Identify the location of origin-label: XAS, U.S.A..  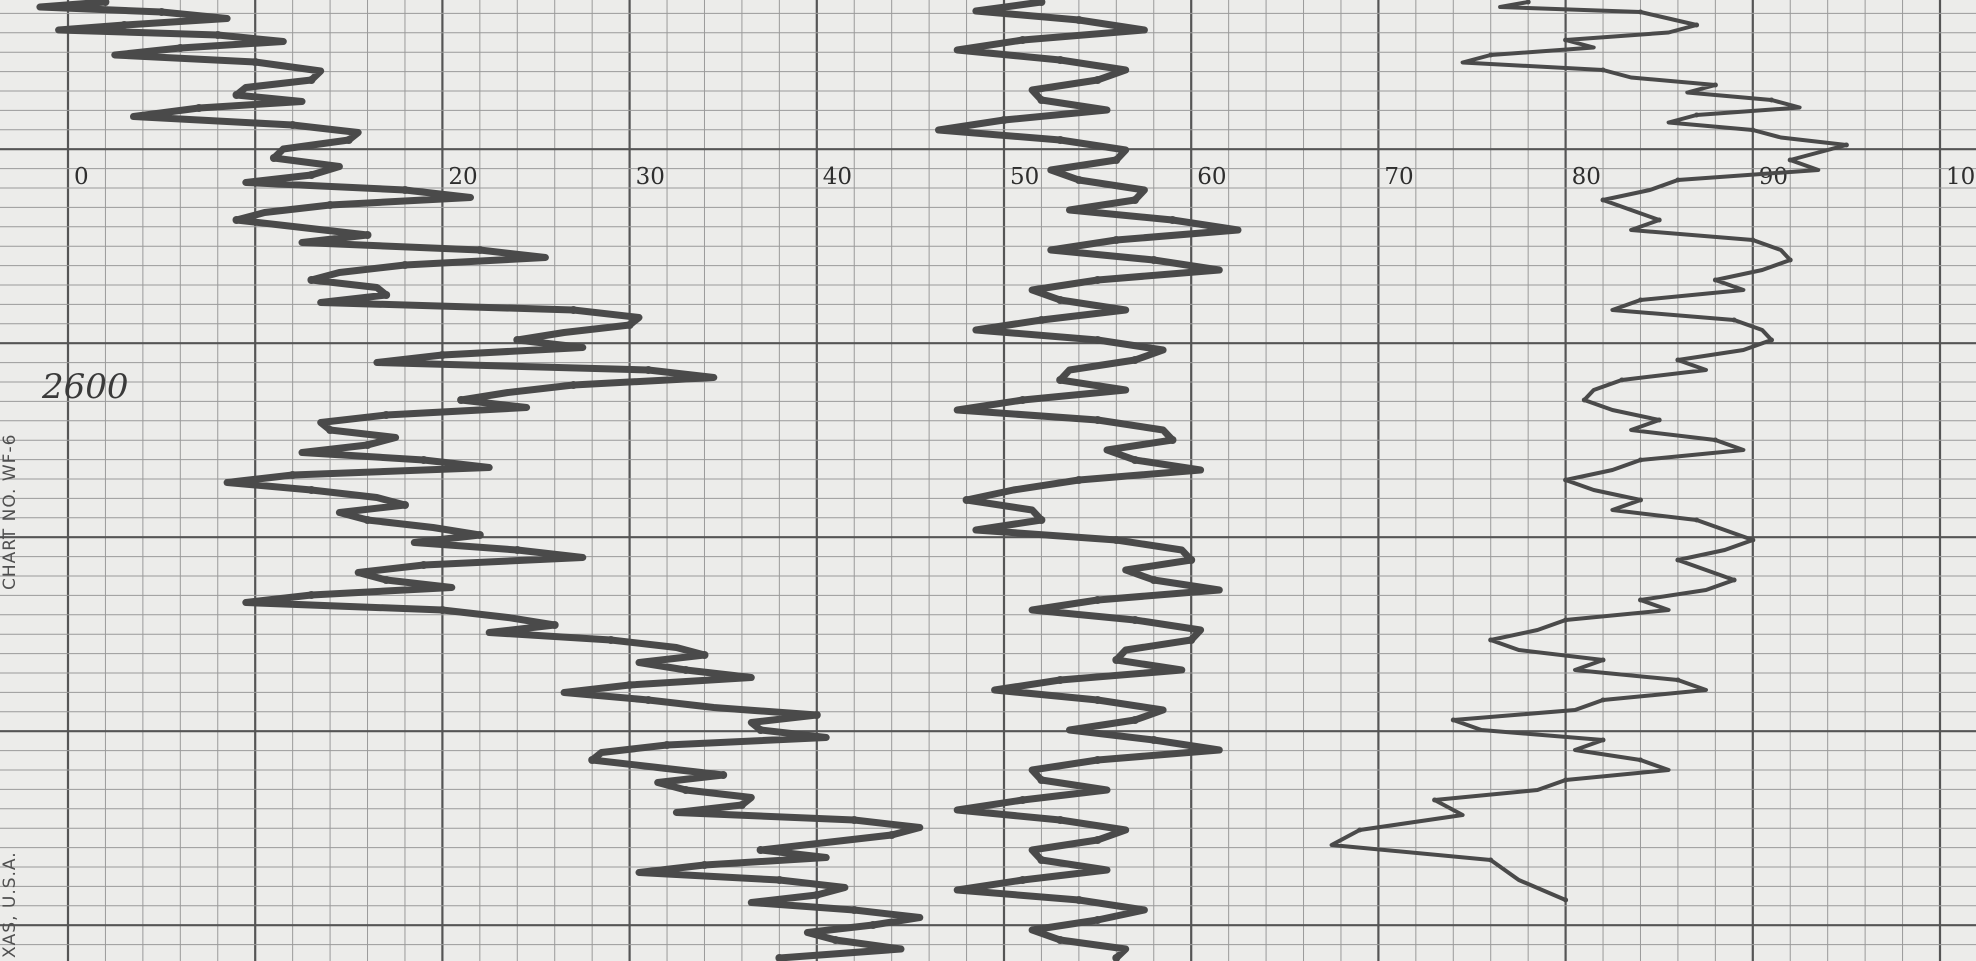
(10, 904).